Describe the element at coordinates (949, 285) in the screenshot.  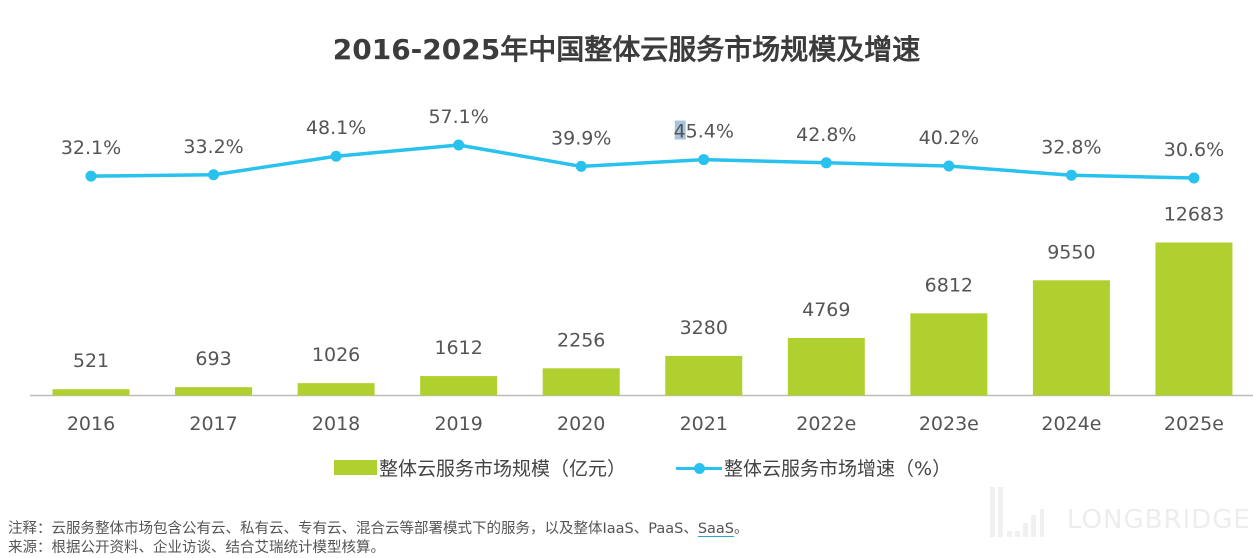
I see `bar-value-label: 6812` at that location.